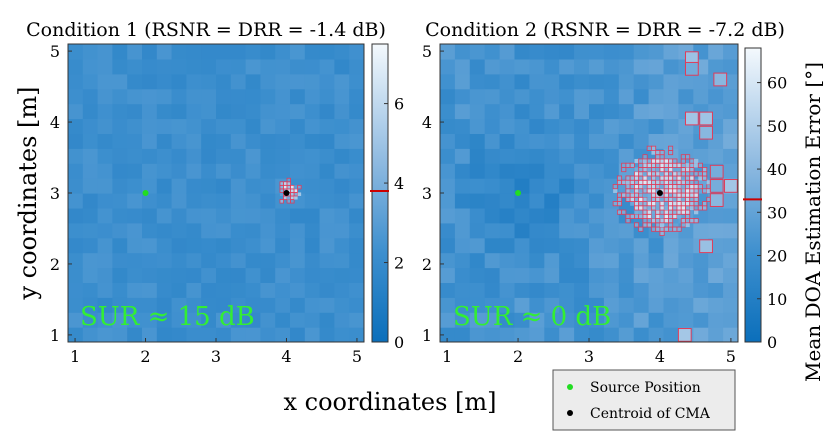 The image size is (830, 433). What do you see at coordinates (427, 264) in the screenshot?
I see `y-tick-label: 2` at bounding box center [427, 264].